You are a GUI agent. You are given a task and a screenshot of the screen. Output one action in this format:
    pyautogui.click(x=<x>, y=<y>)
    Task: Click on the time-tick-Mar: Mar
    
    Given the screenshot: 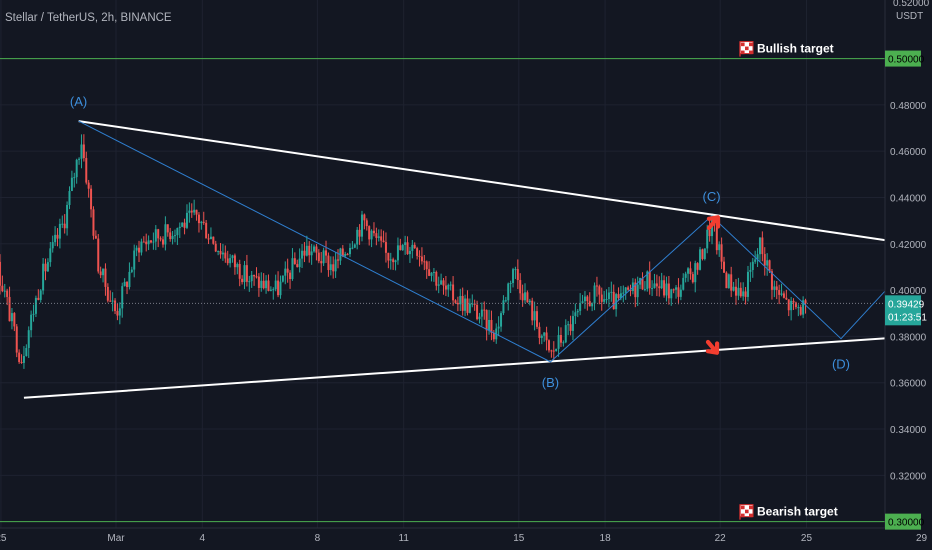 What is the action you would take?
    pyautogui.click(x=116, y=538)
    